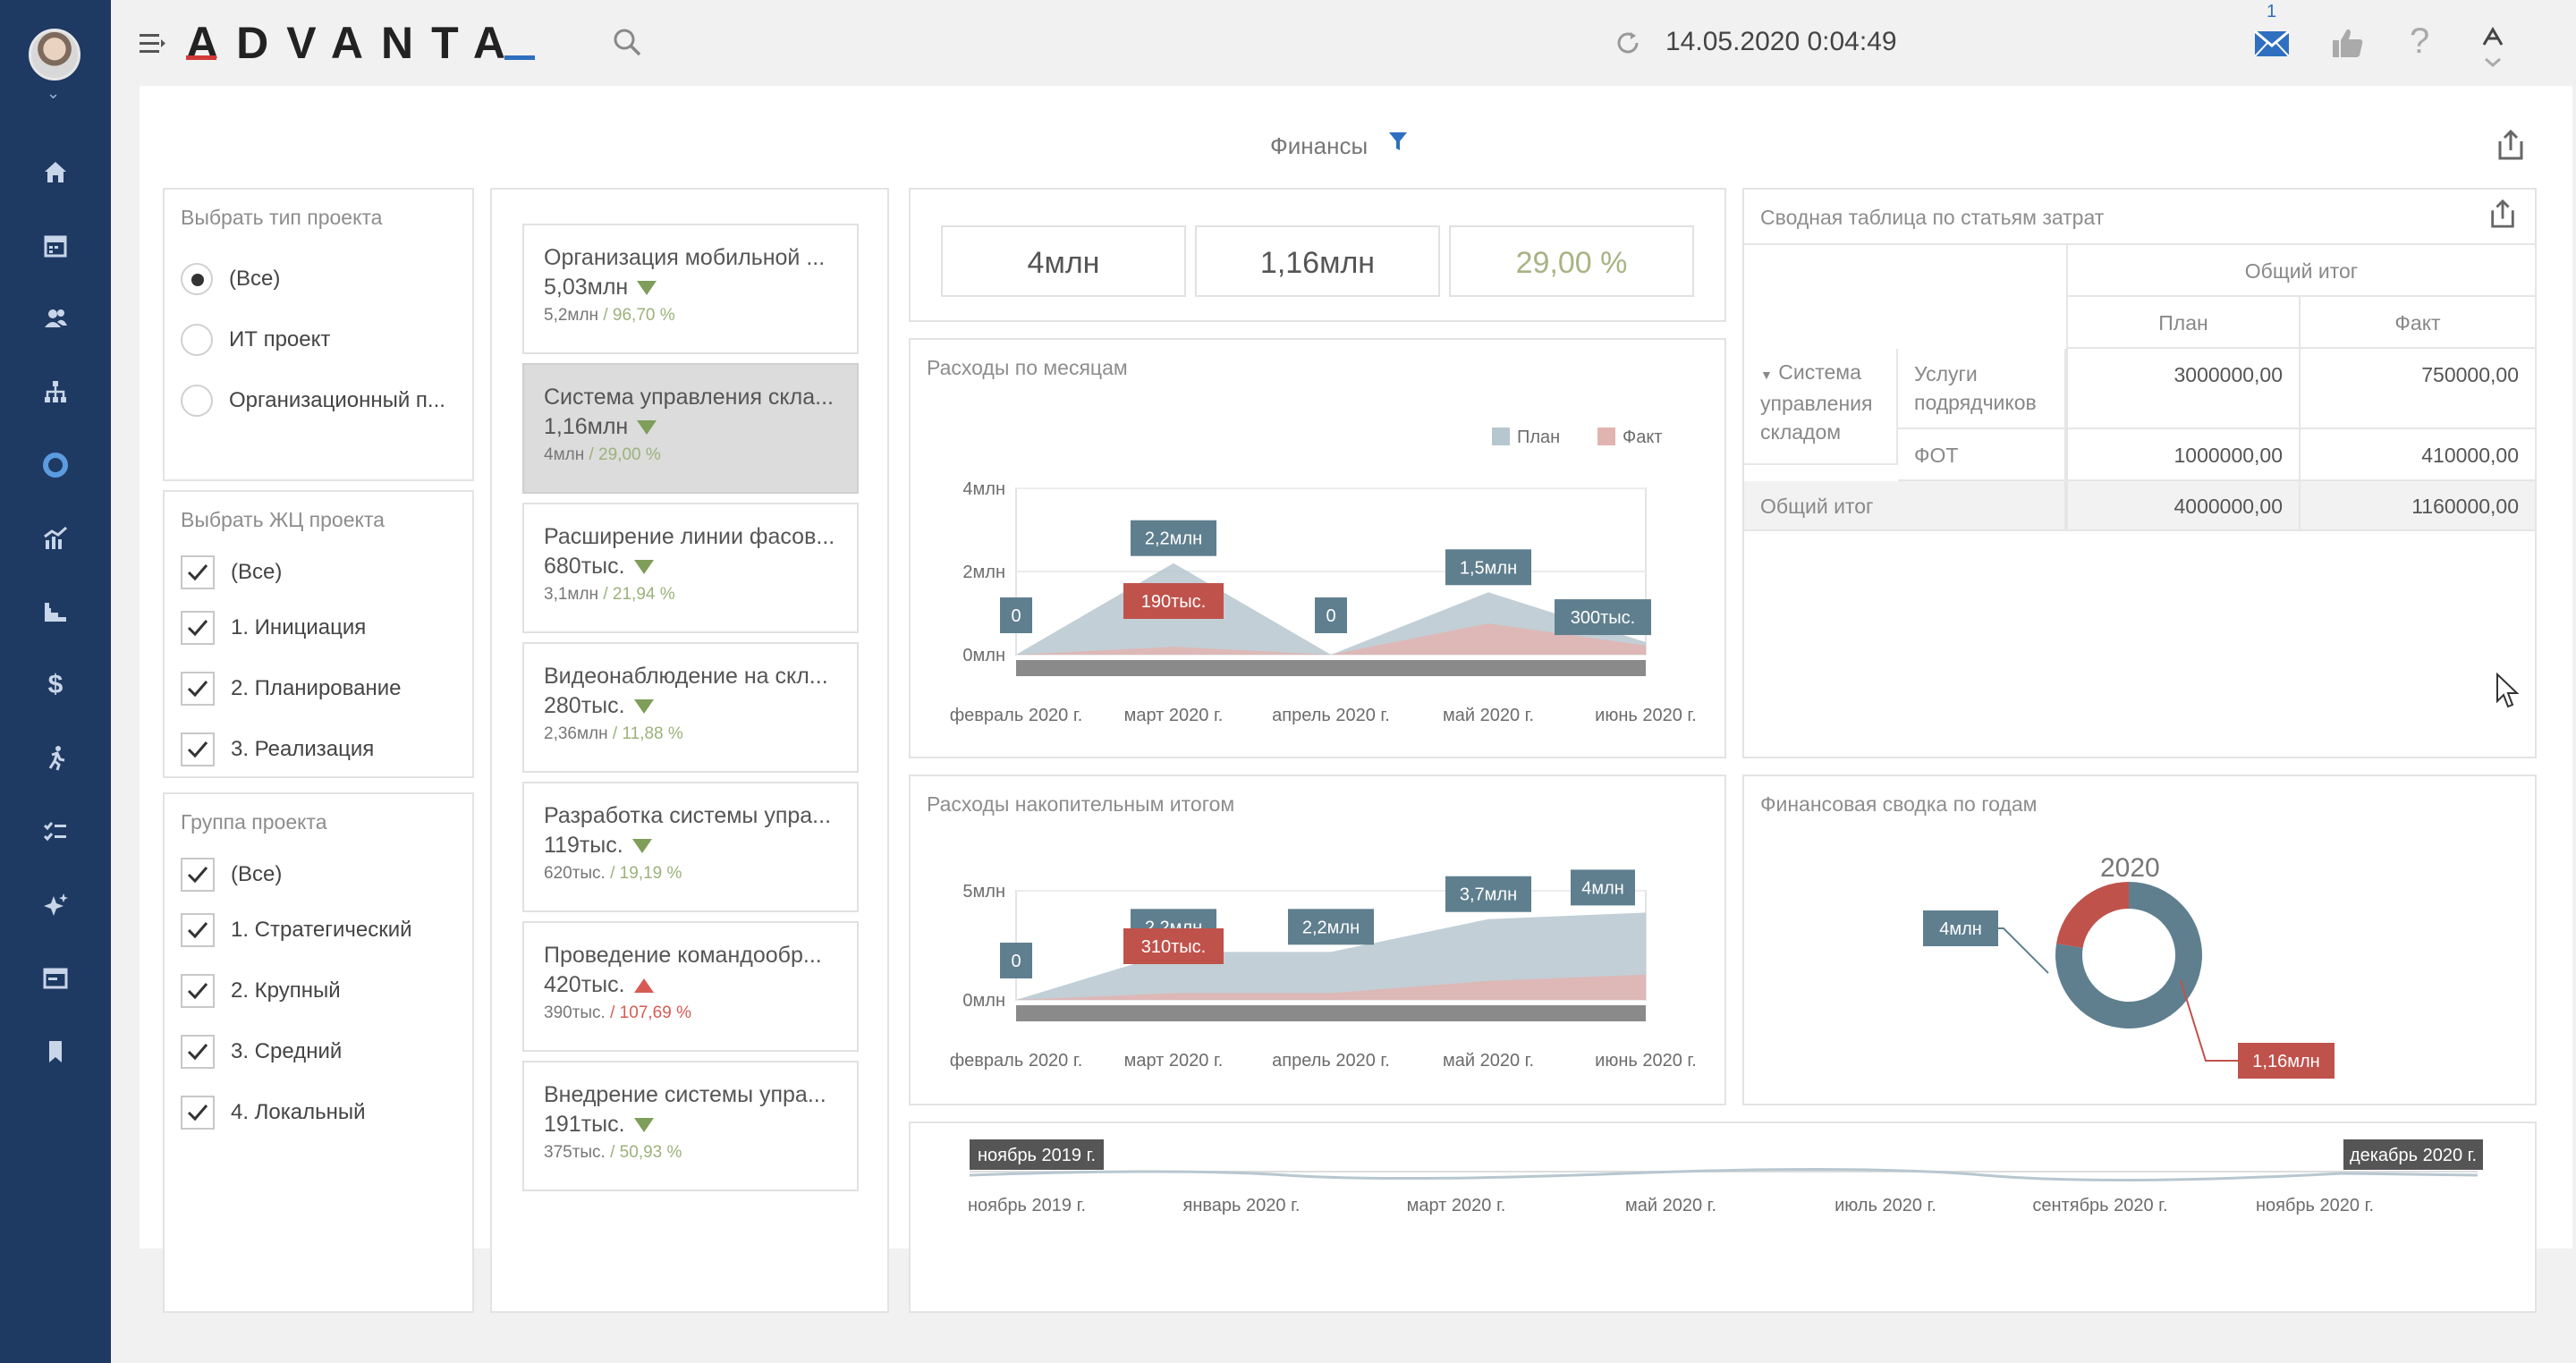 This screenshot has height=1363, width=2576. What do you see at coordinates (55, 684) in the screenshot?
I see `dollar-icon: $` at bounding box center [55, 684].